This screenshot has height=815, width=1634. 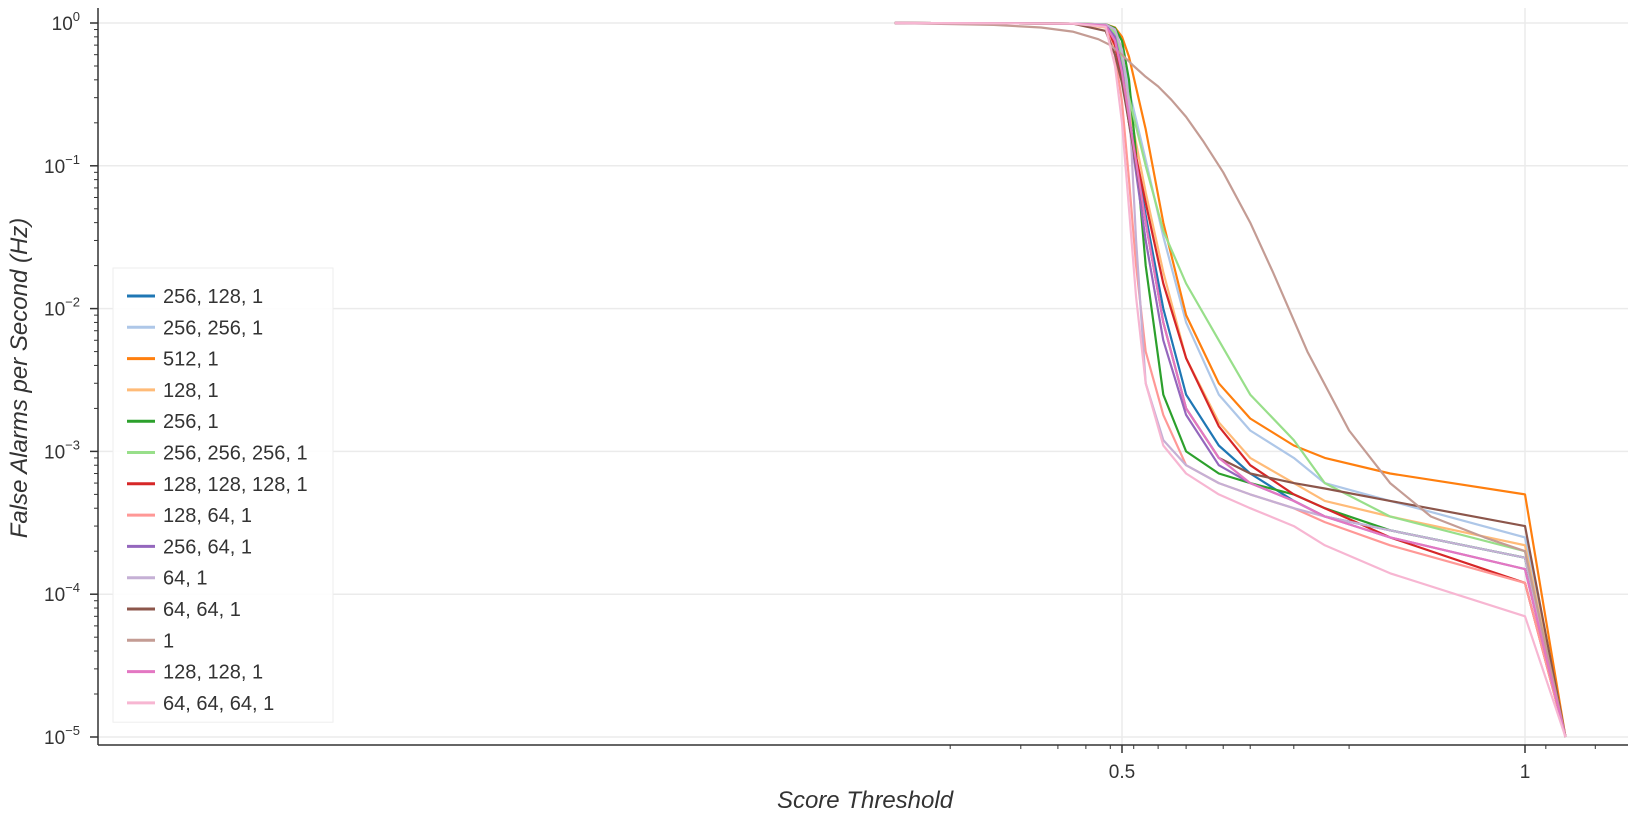 What do you see at coordinates (1122, 772) in the screenshot?
I see `x-tick-label: 0.5` at bounding box center [1122, 772].